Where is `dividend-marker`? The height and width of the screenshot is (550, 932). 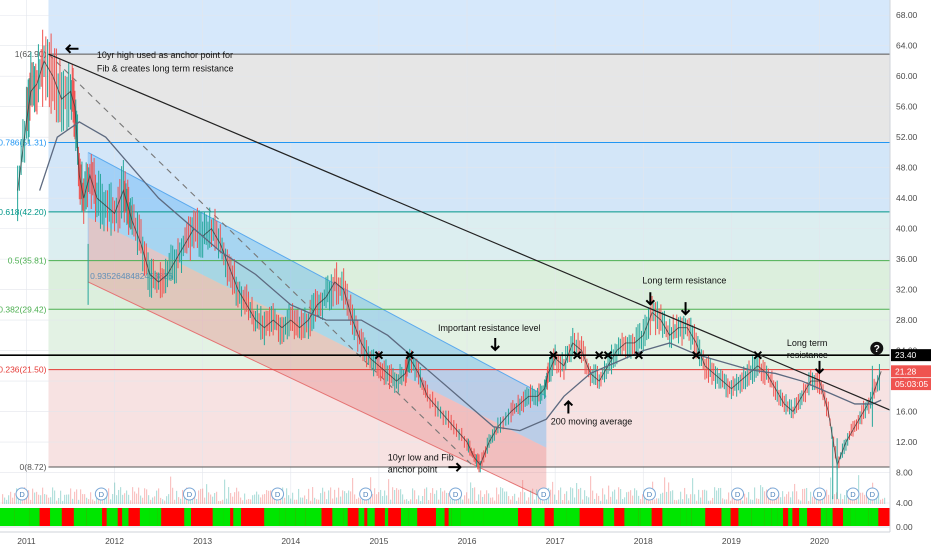 dividend-marker is located at coordinates (189, 494).